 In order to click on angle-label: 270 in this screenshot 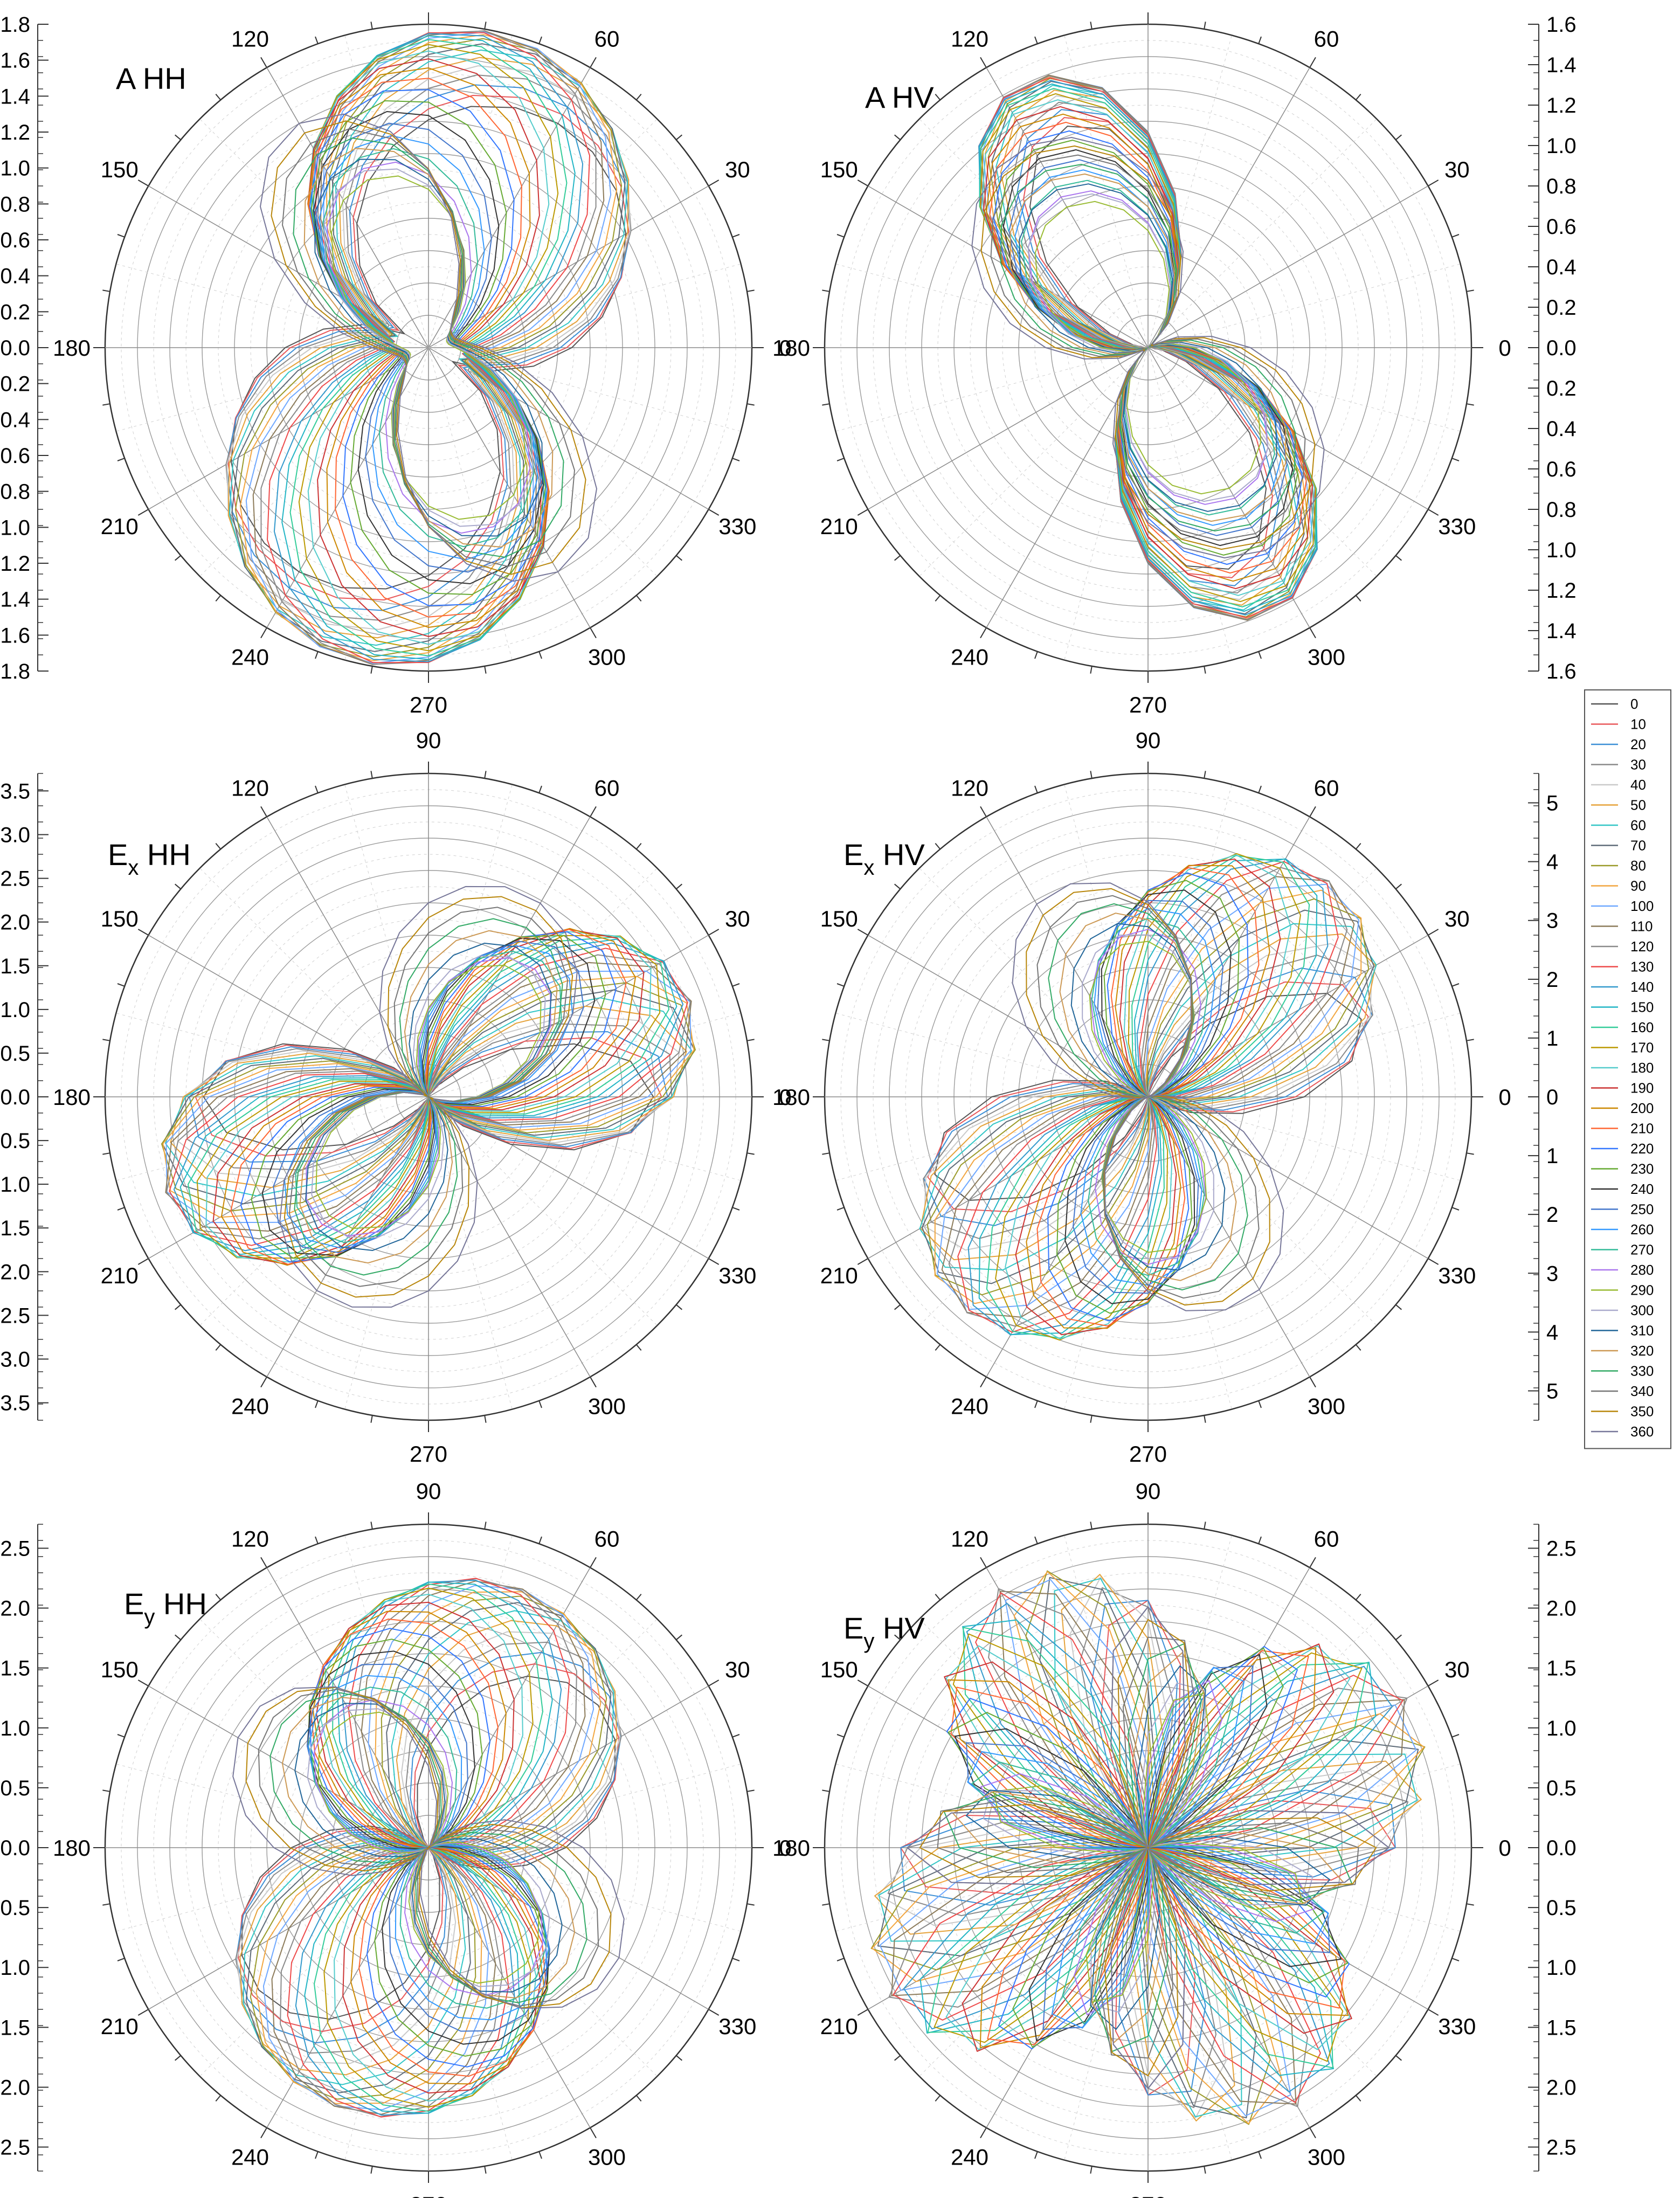, I will do `click(429, 2195)`.